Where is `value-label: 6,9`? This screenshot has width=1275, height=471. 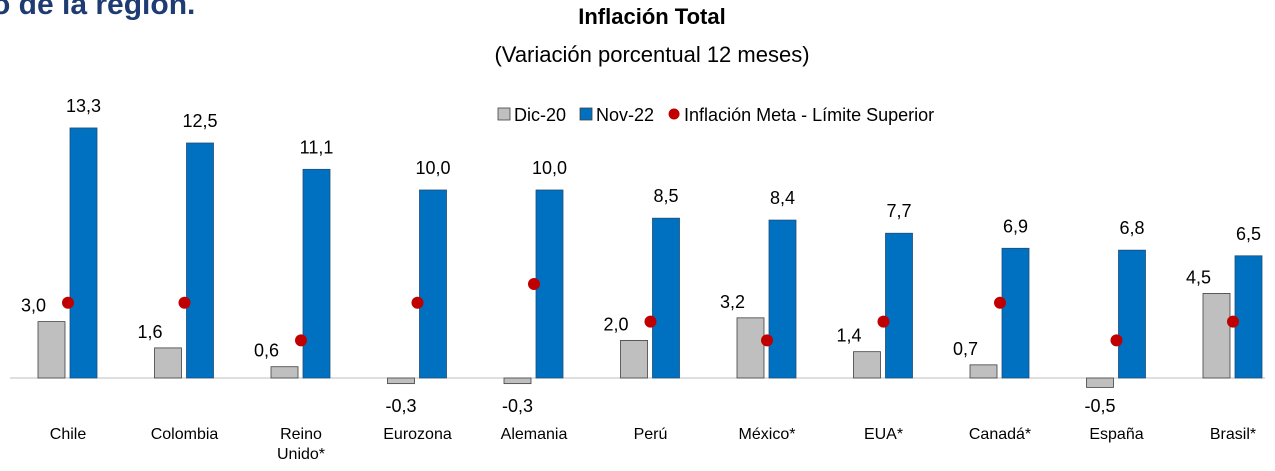 value-label: 6,9 is located at coordinates (1015, 226).